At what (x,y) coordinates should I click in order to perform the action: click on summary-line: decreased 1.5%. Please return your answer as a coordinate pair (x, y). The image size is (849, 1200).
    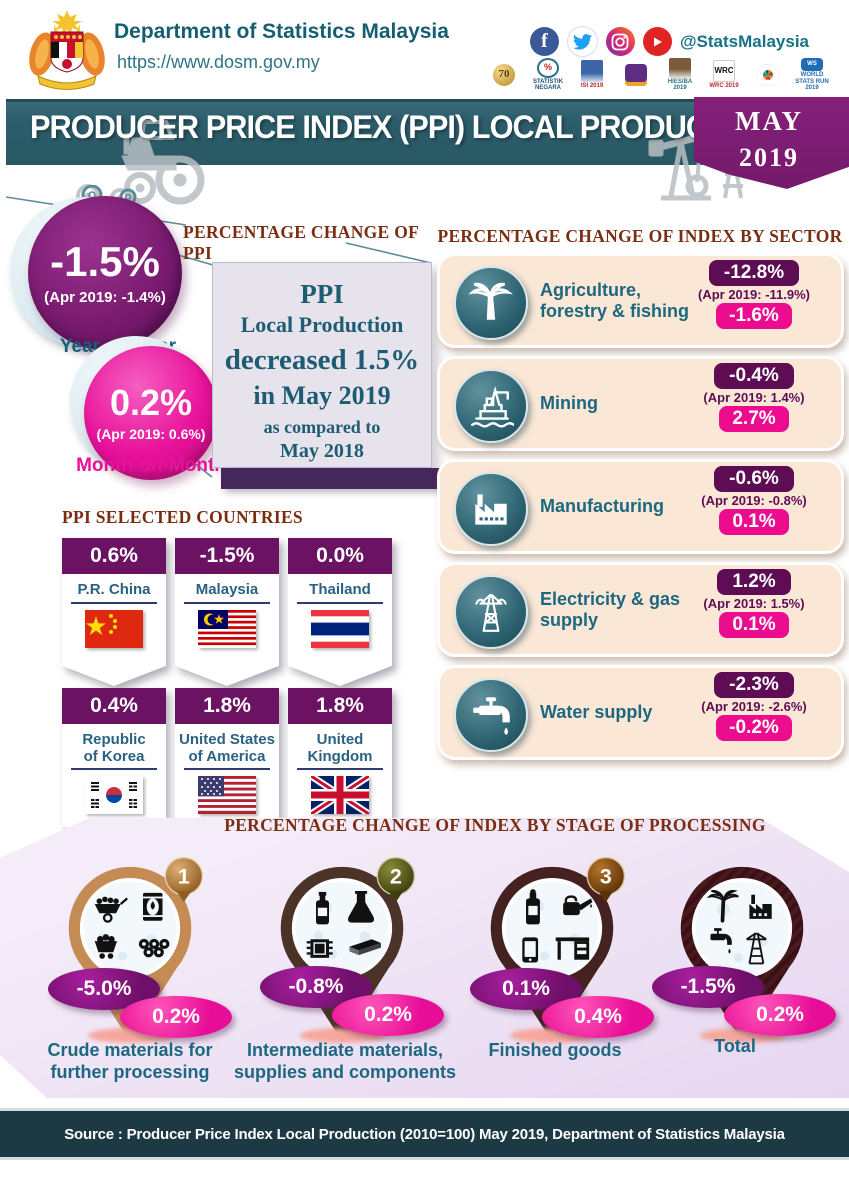
    Looking at the image, I should click on (322, 360).